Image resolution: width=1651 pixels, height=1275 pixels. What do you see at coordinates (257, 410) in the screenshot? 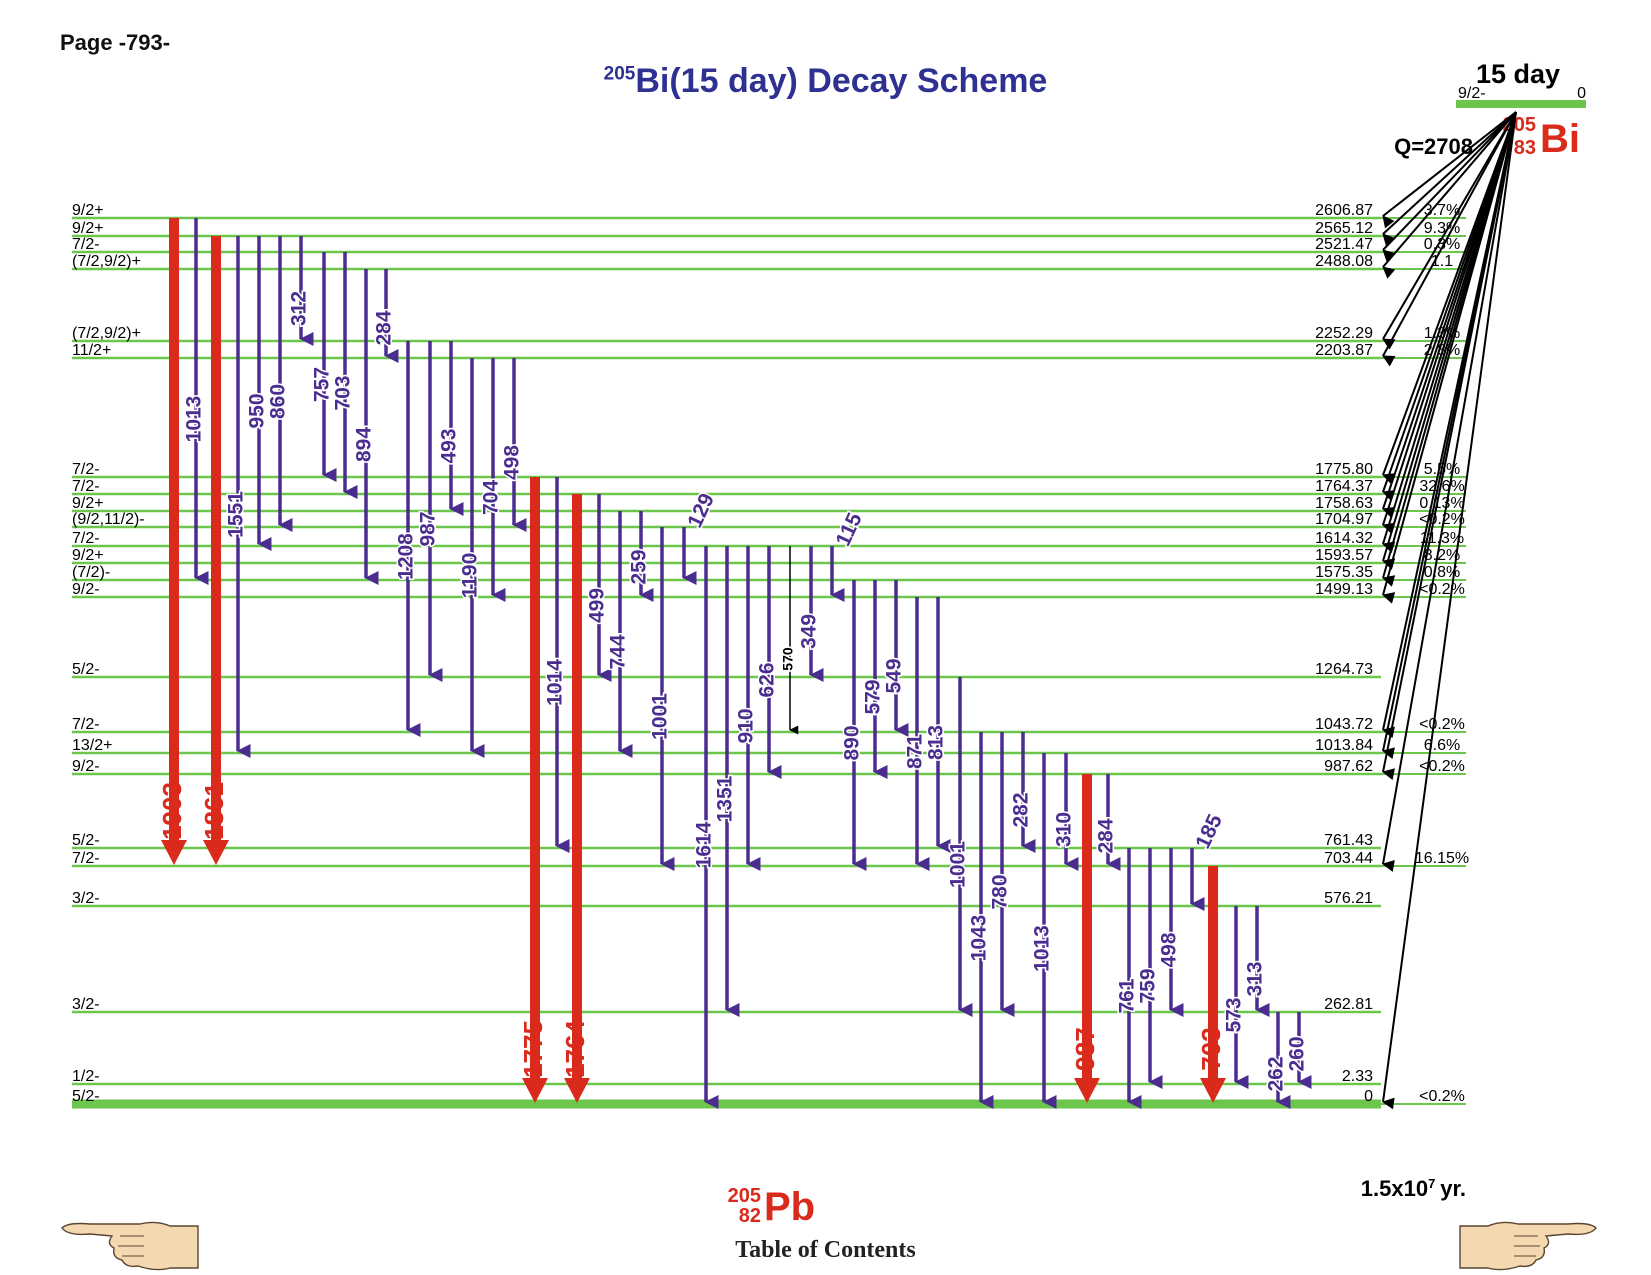
I see `gamma-energy-label: 950` at bounding box center [257, 410].